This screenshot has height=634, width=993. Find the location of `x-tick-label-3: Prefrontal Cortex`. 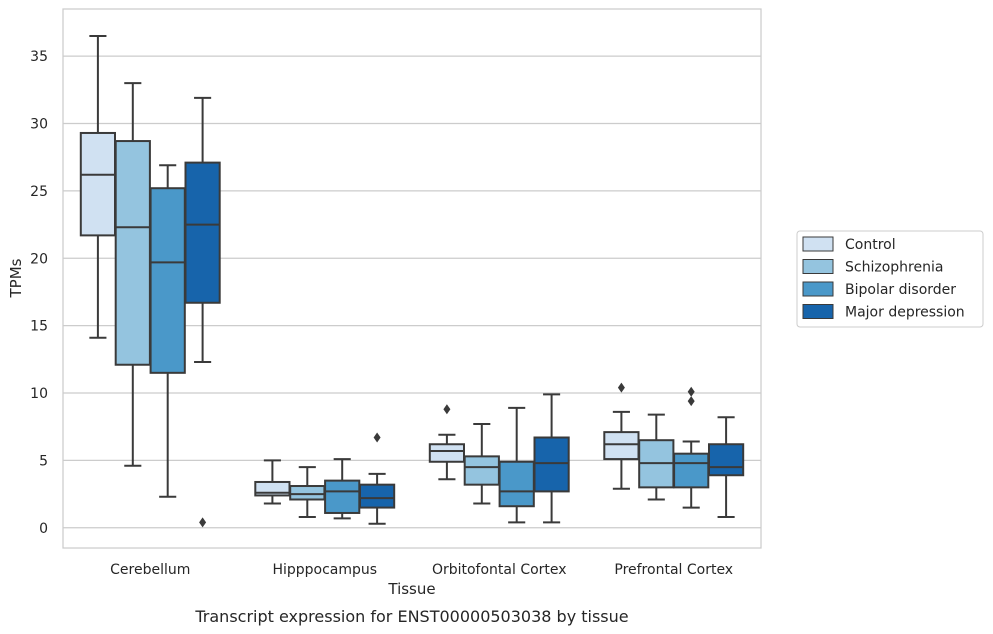

x-tick-label-3: Prefrontal Cortex is located at coordinates (673, 570).